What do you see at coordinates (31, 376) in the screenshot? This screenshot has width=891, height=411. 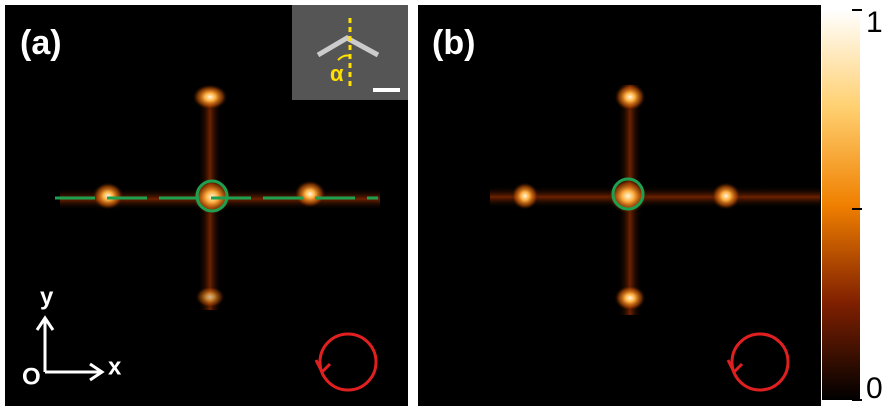 I see `origin-label: O` at bounding box center [31, 376].